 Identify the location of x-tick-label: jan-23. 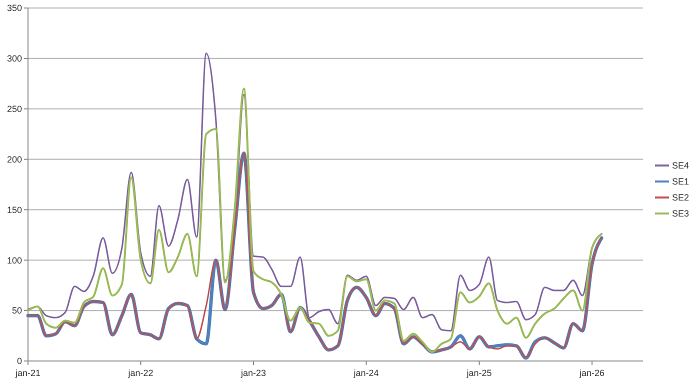
(253, 373).